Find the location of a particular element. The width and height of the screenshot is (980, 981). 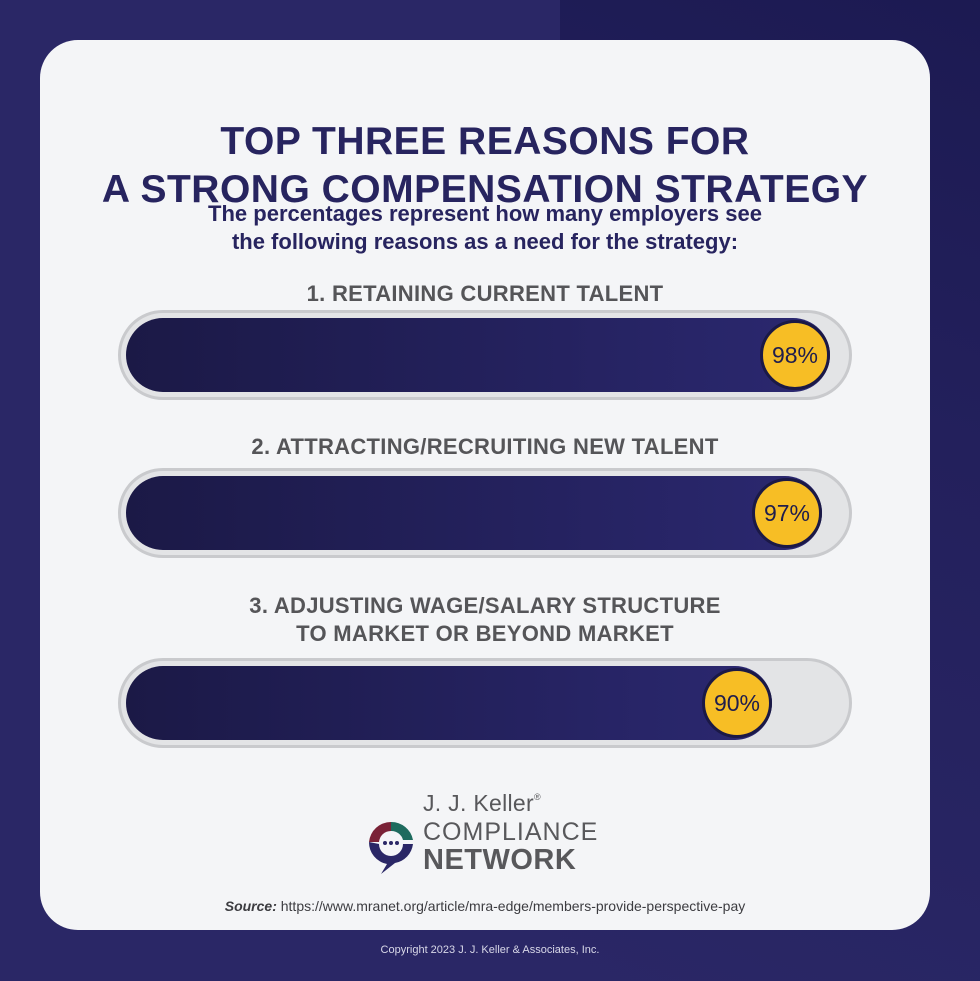

speech-bubble-logo-icon is located at coordinates (390, 847).